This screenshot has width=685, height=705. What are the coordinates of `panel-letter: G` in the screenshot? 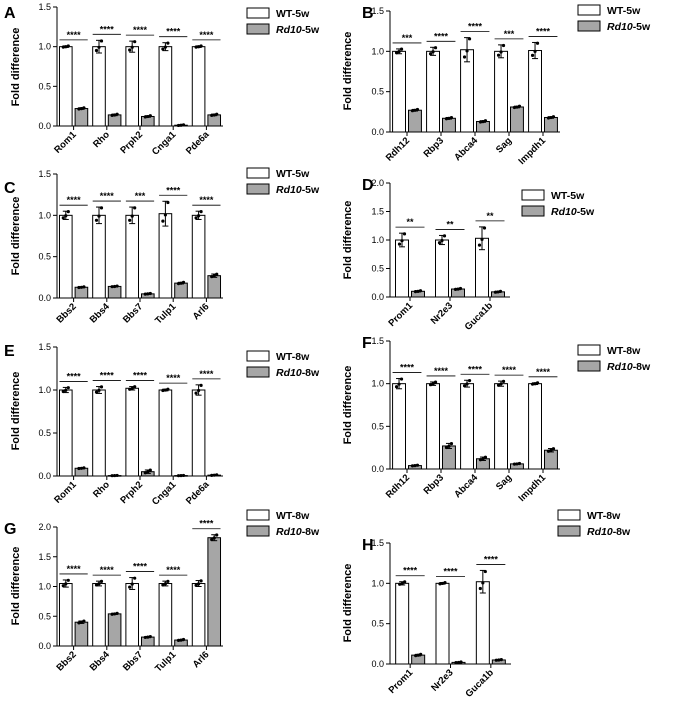 It's located at (10, 529).